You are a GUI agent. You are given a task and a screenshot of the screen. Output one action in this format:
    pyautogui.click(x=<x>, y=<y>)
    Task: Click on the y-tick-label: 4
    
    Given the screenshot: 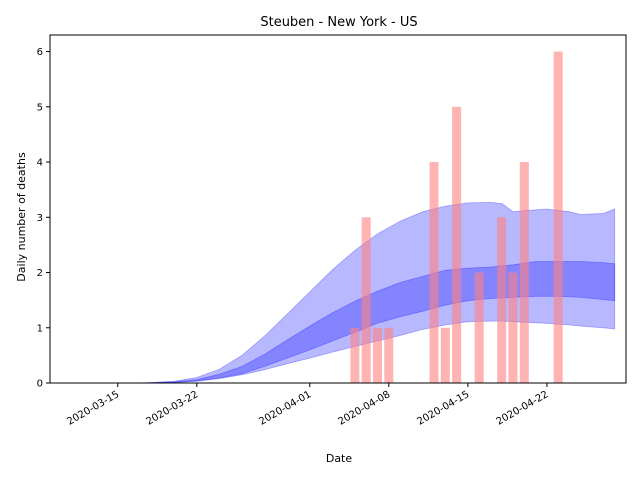 What is the action you would take?
    pyautogui.click(x=40, y=163)
    